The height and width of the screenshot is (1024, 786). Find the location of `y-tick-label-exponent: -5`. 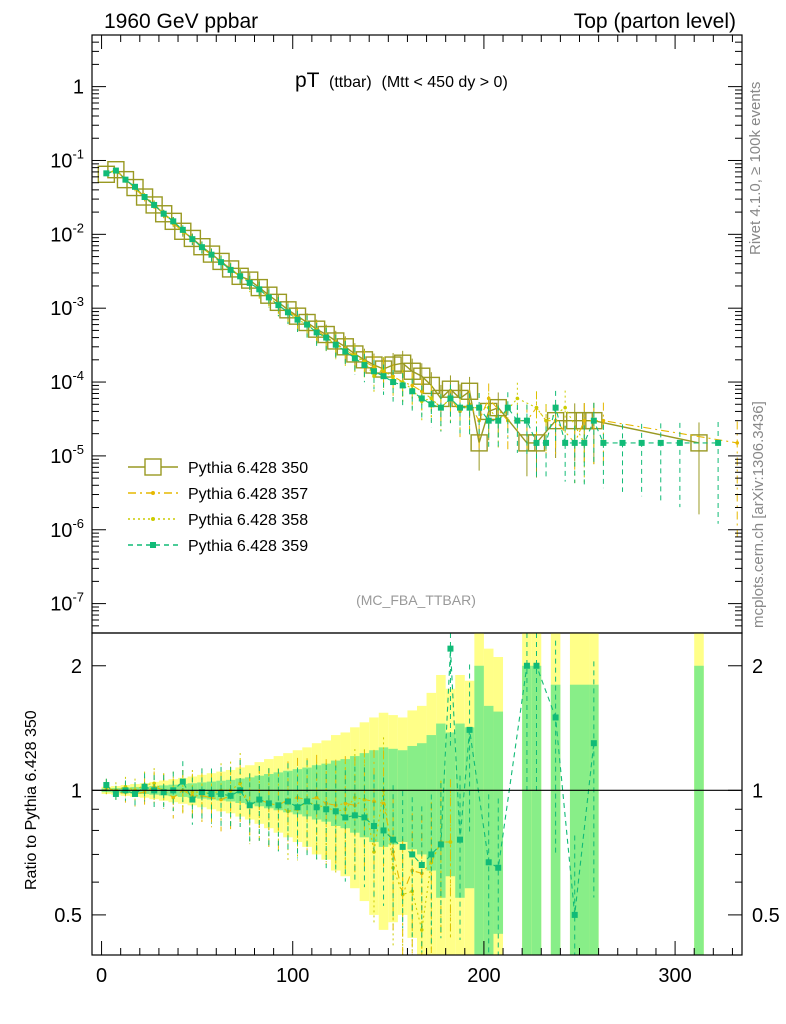

y-tick-label-exponent: -5 is located at coordinates (78, 449).